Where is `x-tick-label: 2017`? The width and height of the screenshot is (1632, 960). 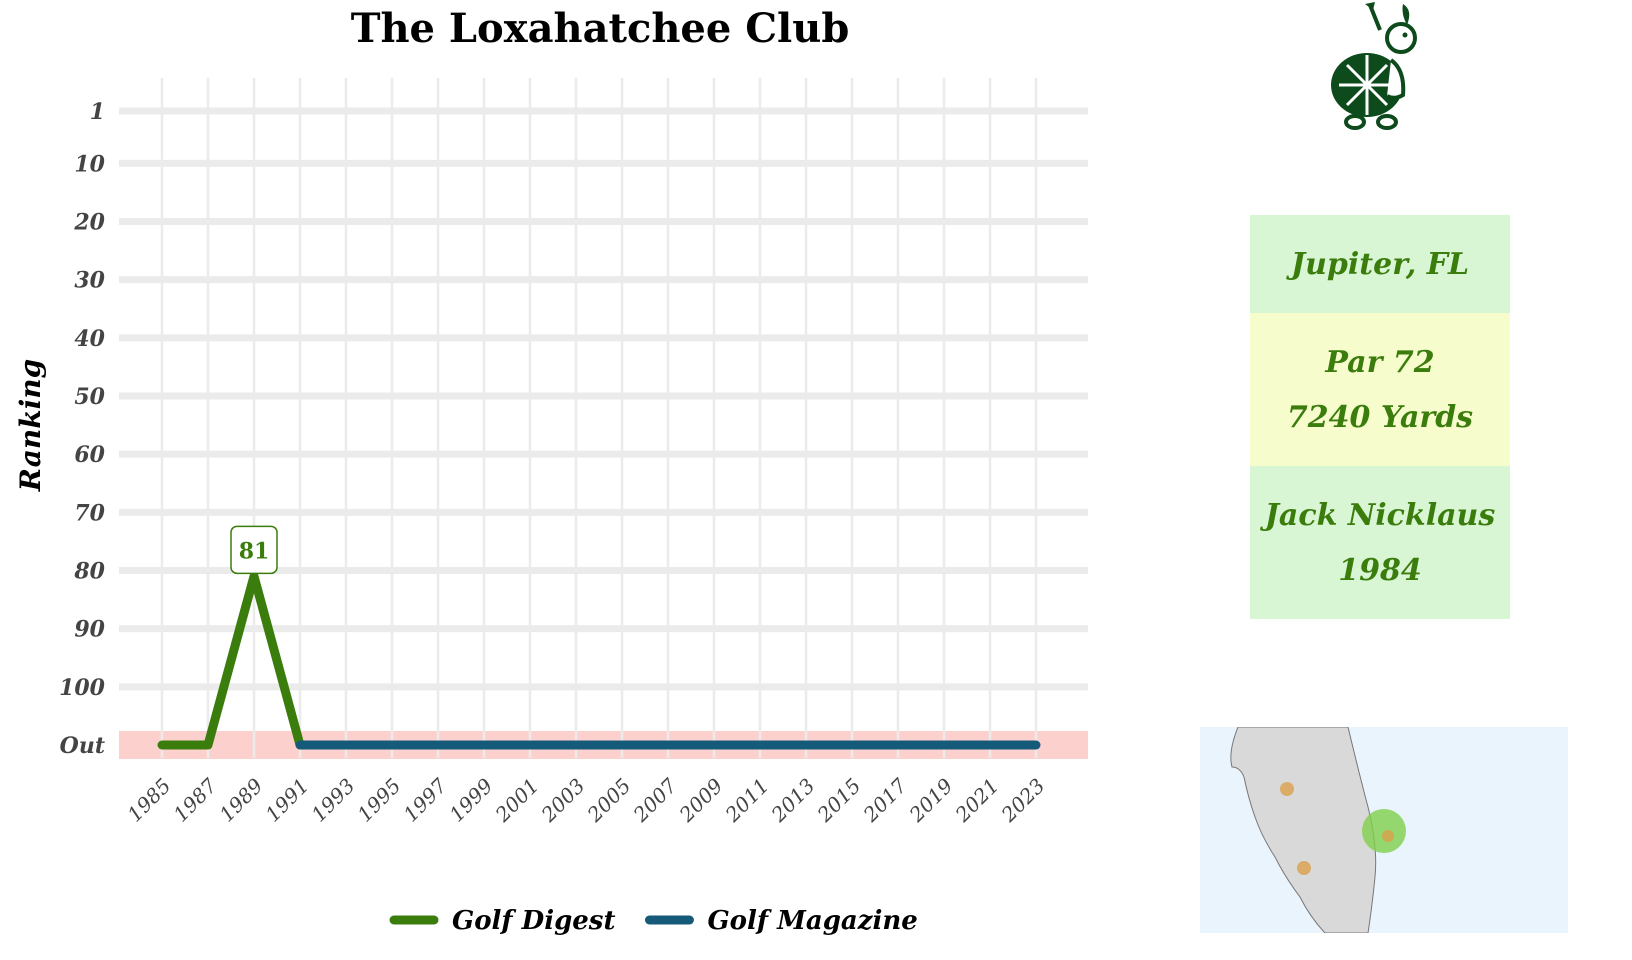 x-tick-label: 2017 is located at coordinates (885, 800).